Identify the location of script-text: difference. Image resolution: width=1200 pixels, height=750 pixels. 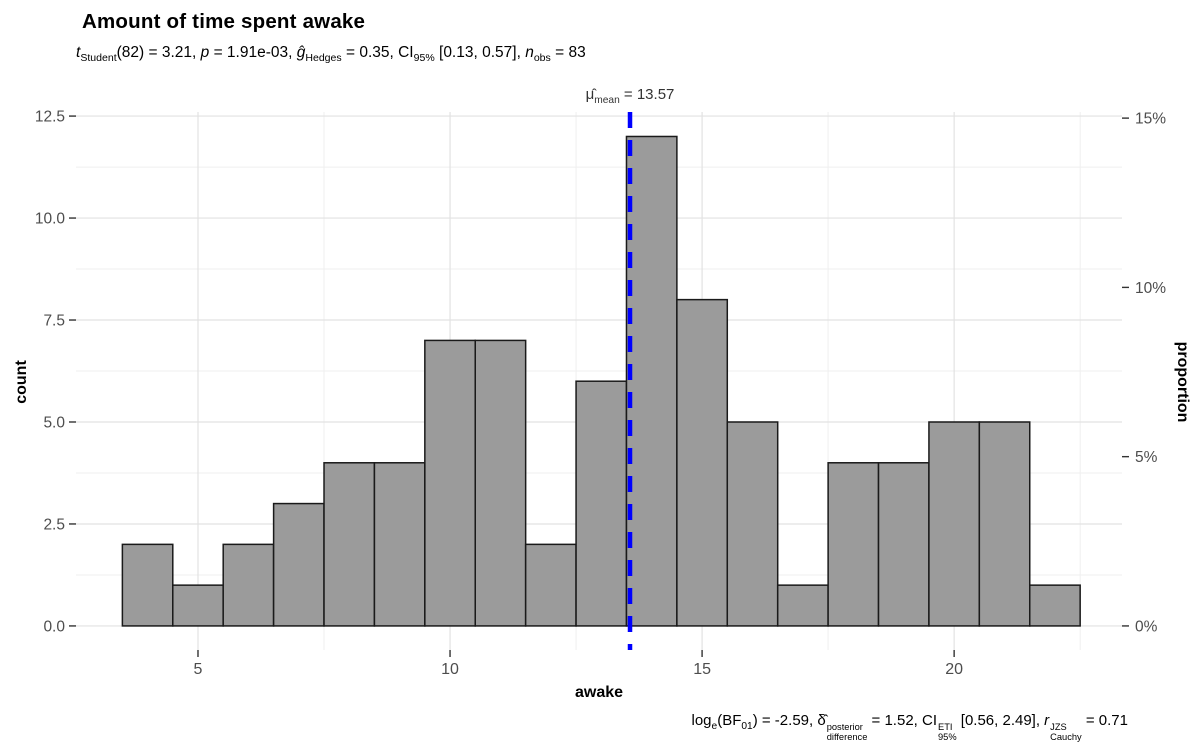
(847, 736).